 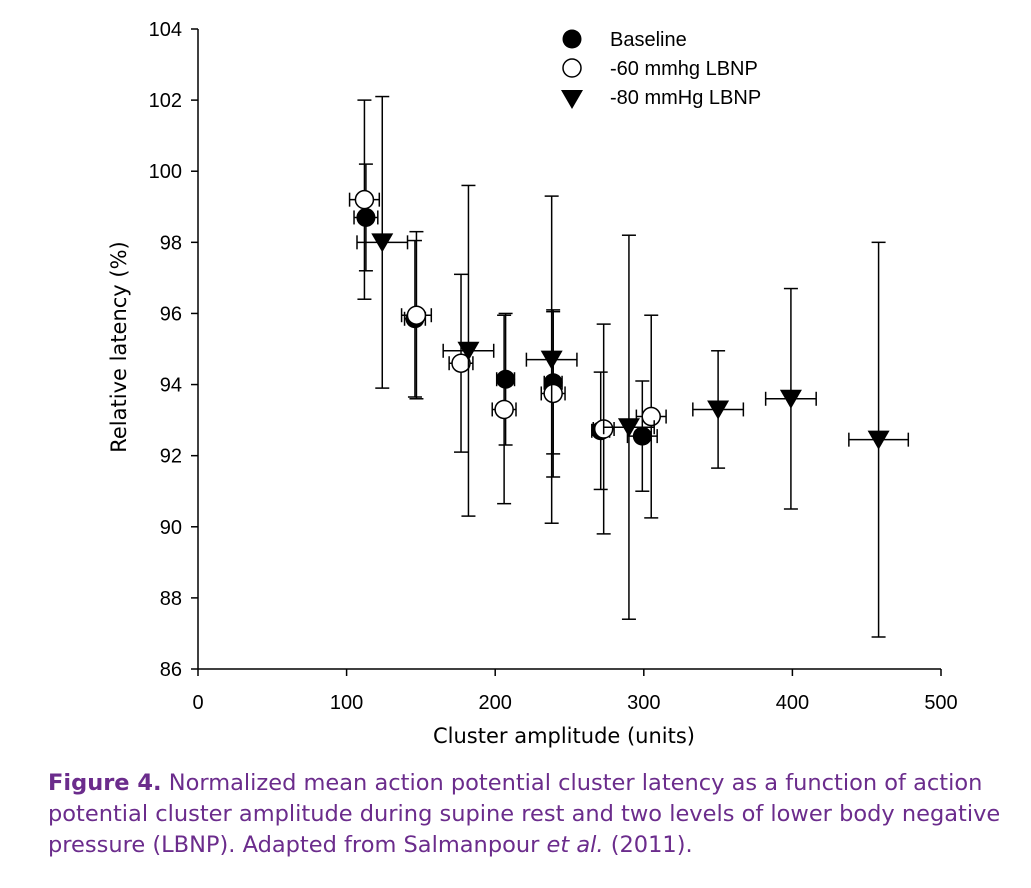 What do you see at coordinates (648, 845) in the screenshot?
I see `caption-text-end: (2011).` at bounding box center [648, 845].